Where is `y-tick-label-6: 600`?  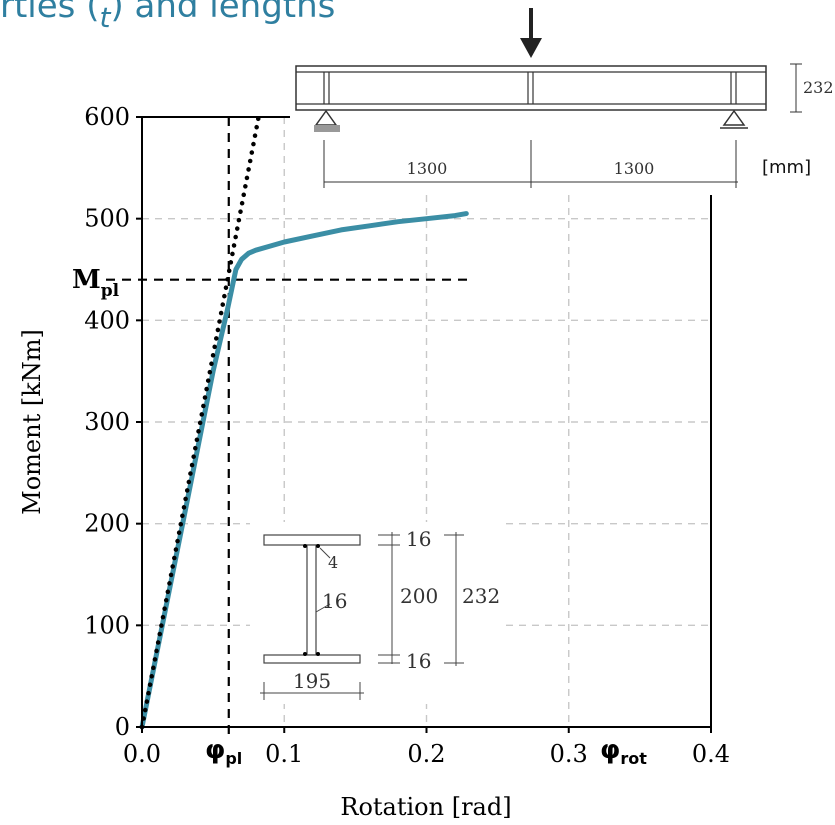
y-tick-label-6: 600 is located at coordinates (107, 117).